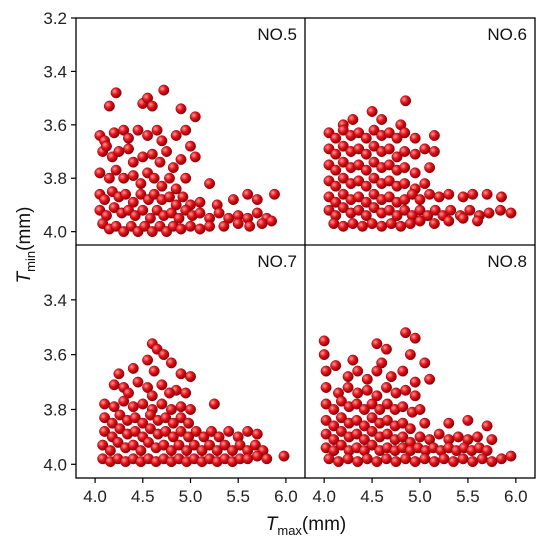  What do you see at coordinates (197, 360) in the screenshot?
I see `panel-no7: NO.7` at bounding box center [197, 360].